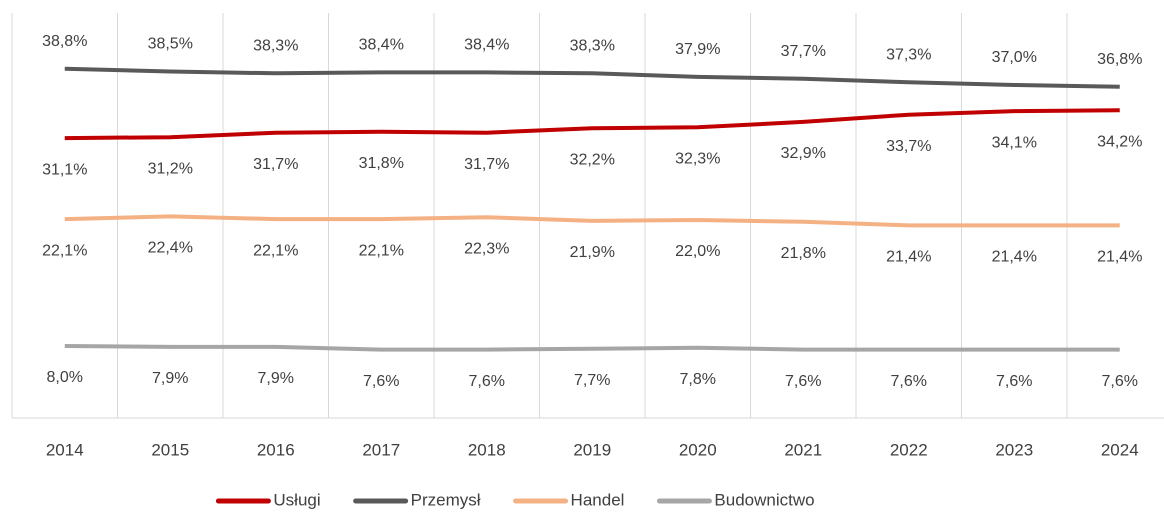 The width and height of the screenshot is (1164, 514). Describe the element at coordinates (592, 449) in the screenshot. I see `x-tick-label: 2019` at that location.